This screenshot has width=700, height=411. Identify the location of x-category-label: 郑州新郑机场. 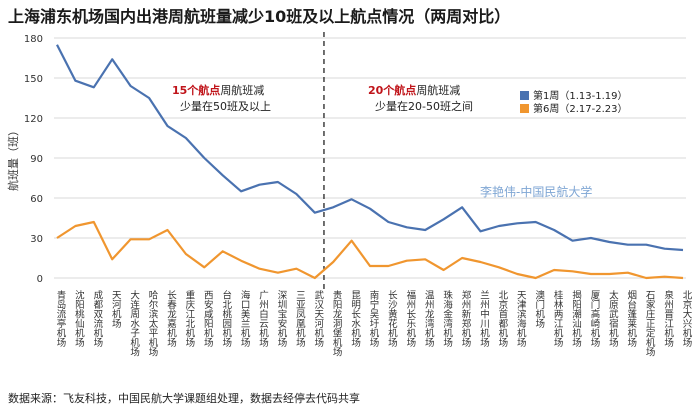
(466, 318).